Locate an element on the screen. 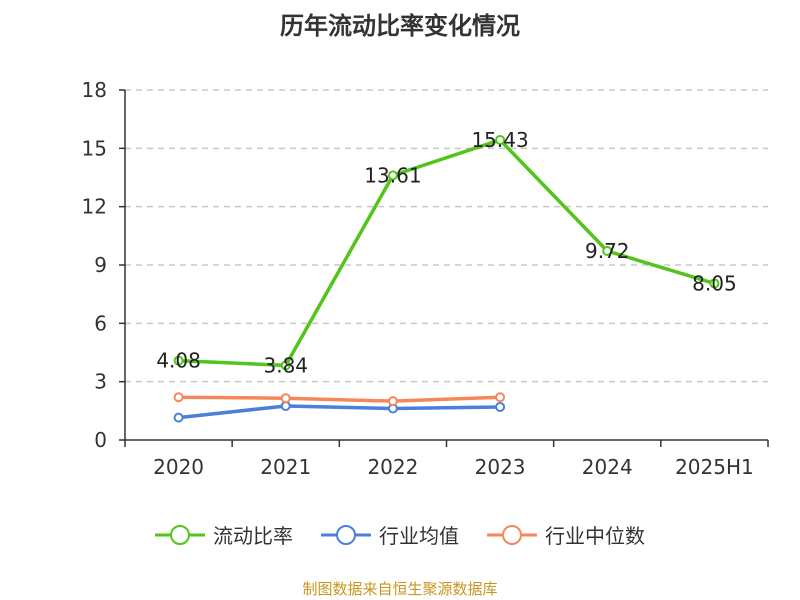  y-tick-label: 0 is located at coordinates (100, 440).